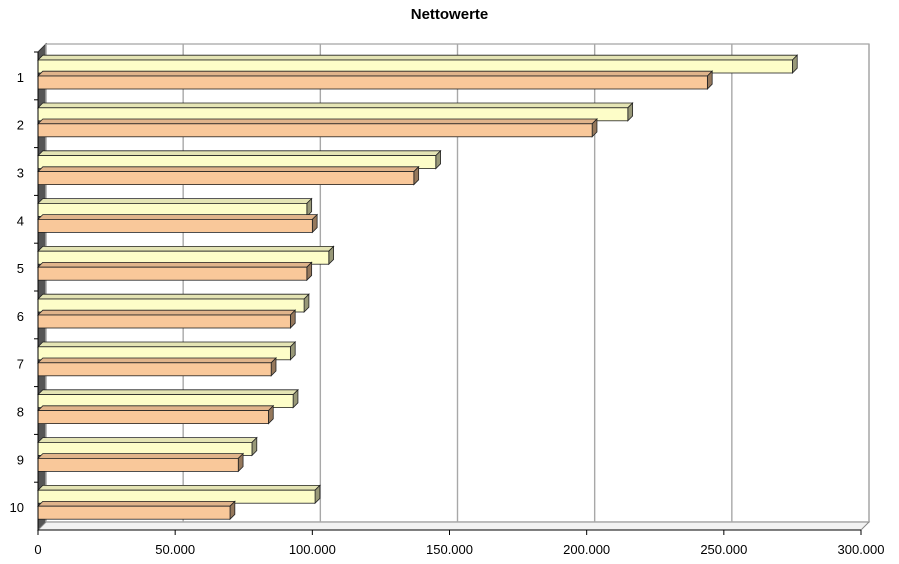 The image size is (899, 564). I want to click on category-label: 9, so click(20, 459).